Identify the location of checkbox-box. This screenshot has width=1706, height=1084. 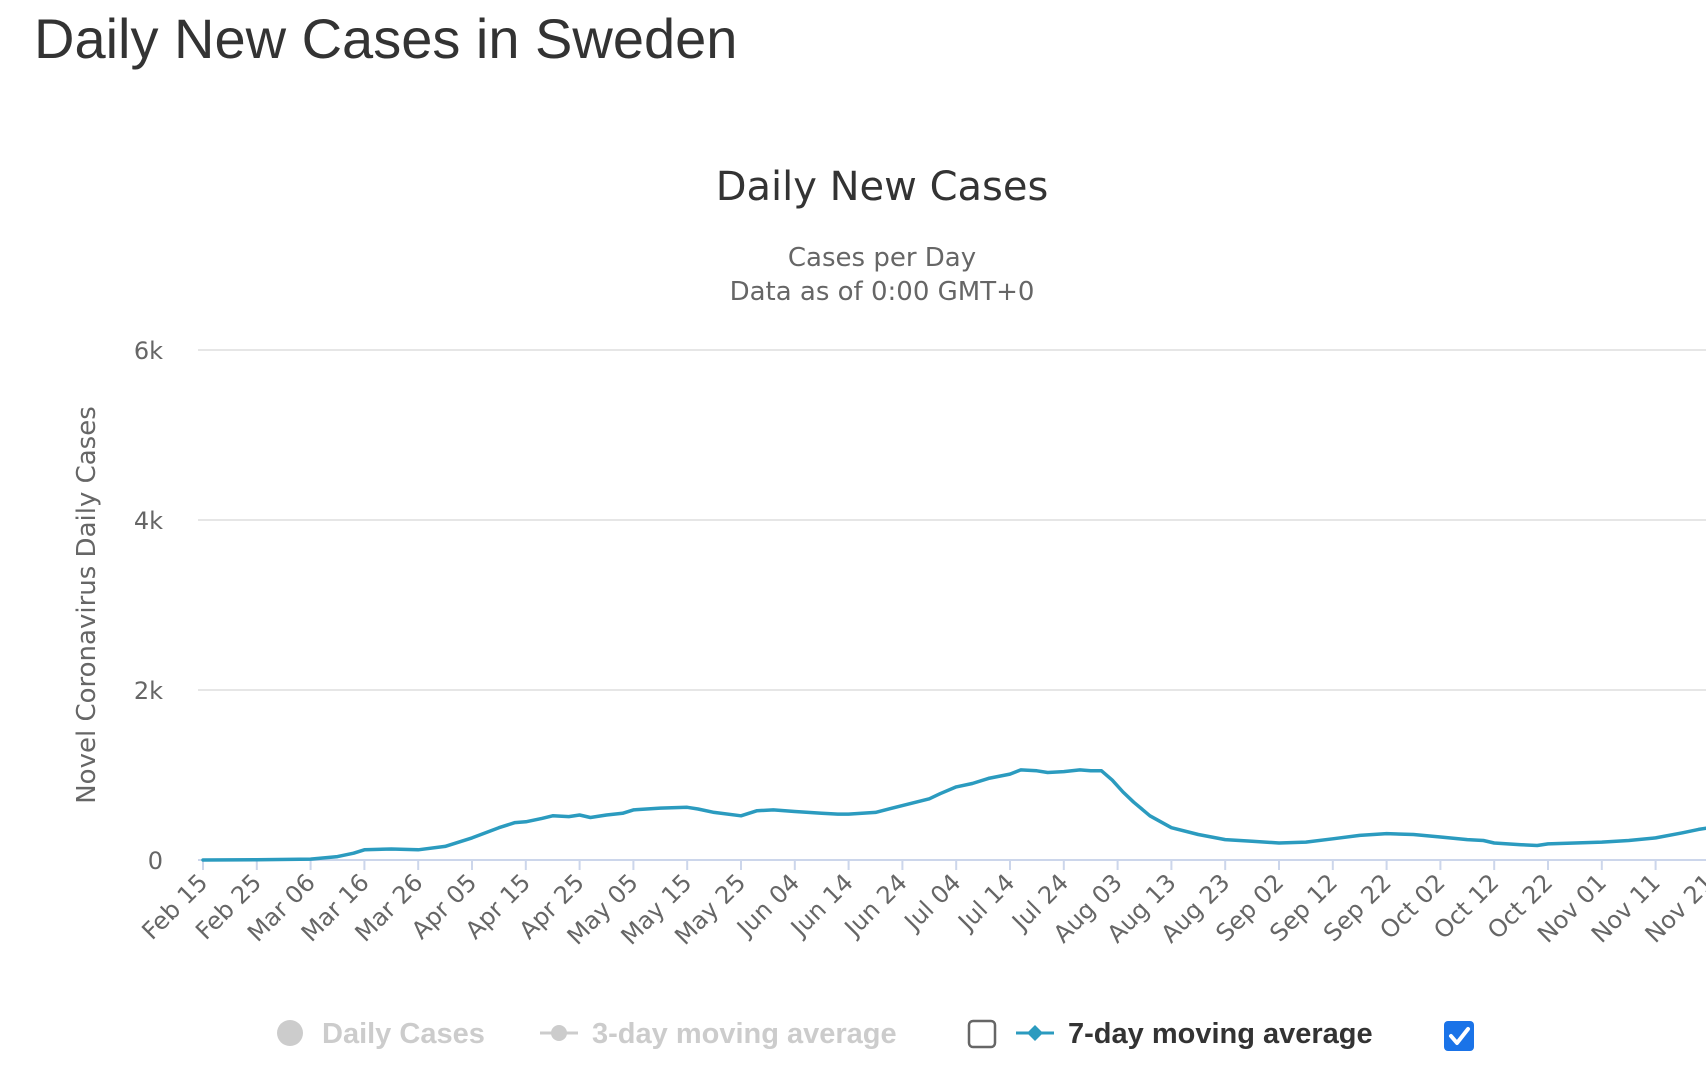
(1459, 1036).